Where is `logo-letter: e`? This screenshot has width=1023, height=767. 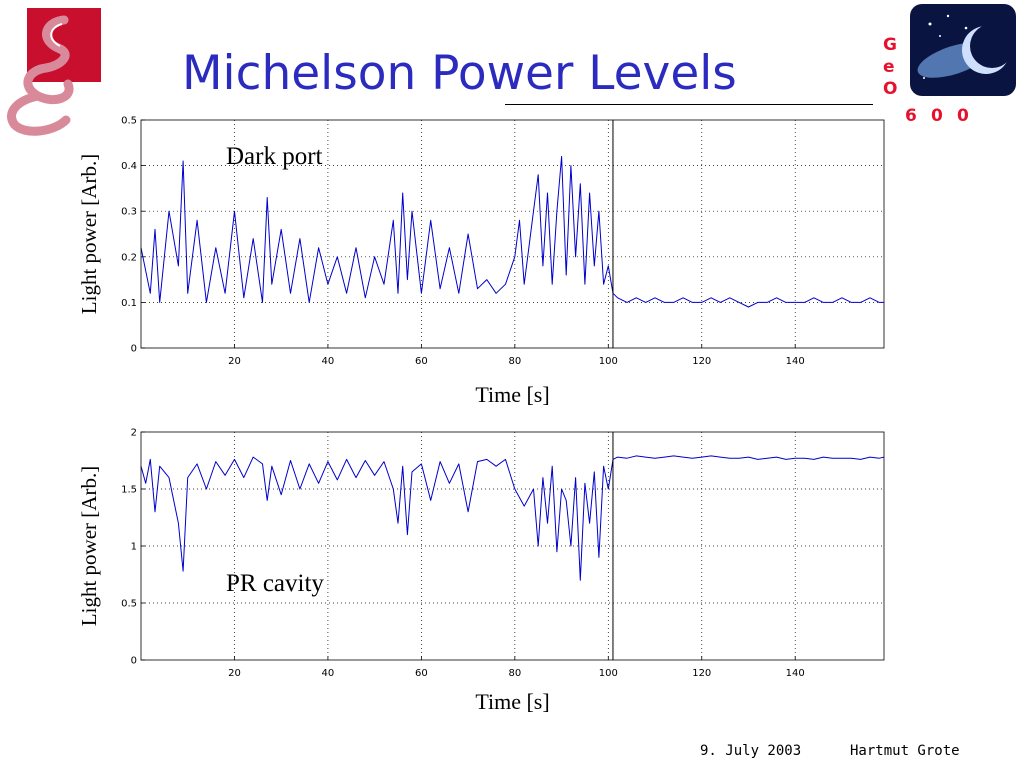
logo-letter: e is located at coordinates (889, 67).